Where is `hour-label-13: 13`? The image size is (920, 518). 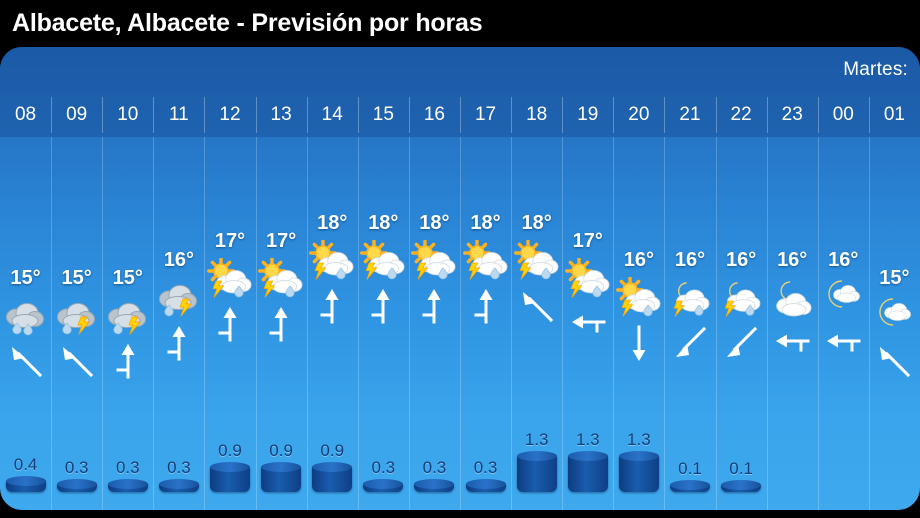 hour-label-13: 13 is located at coordinates (281, 115).